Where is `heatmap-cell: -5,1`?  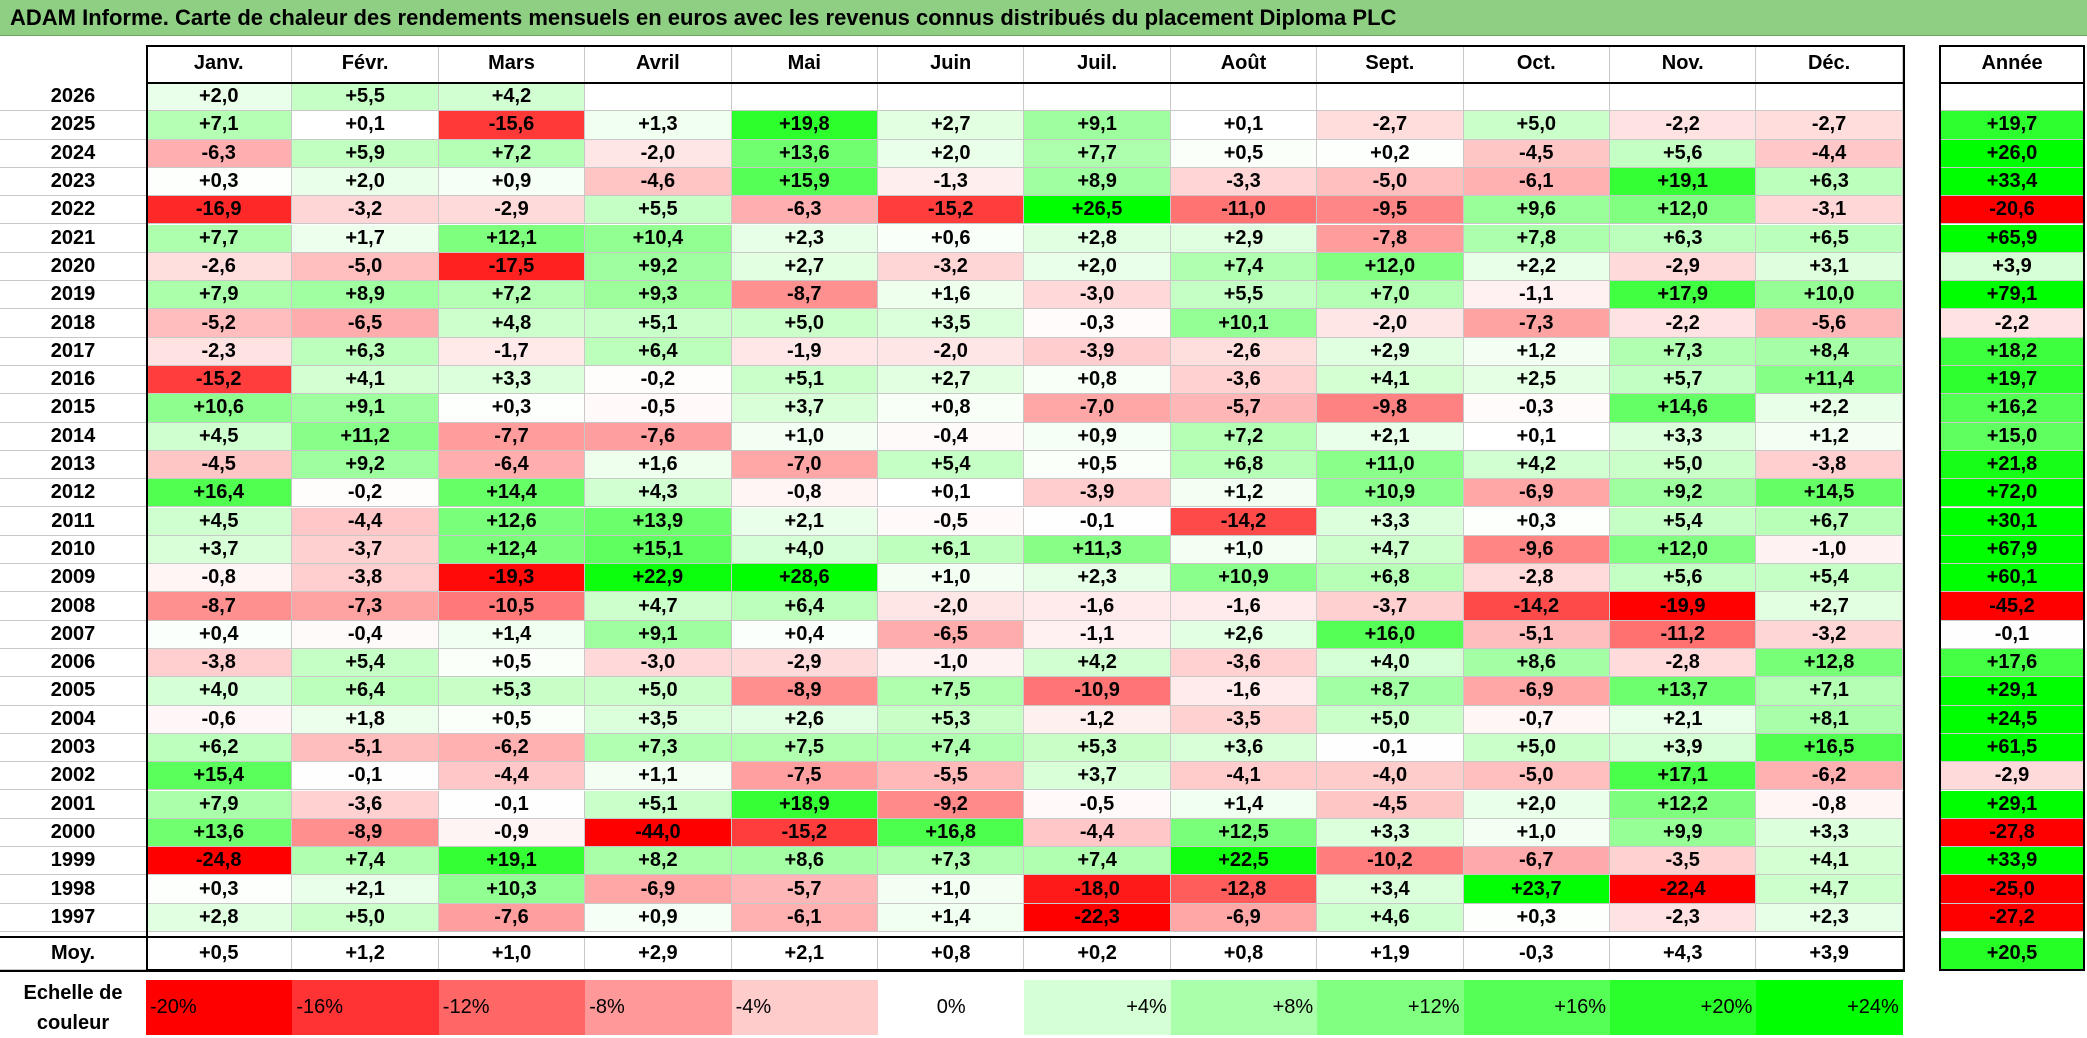 heatmap-cell: -5,1 is located at coordinates (1536, 634).